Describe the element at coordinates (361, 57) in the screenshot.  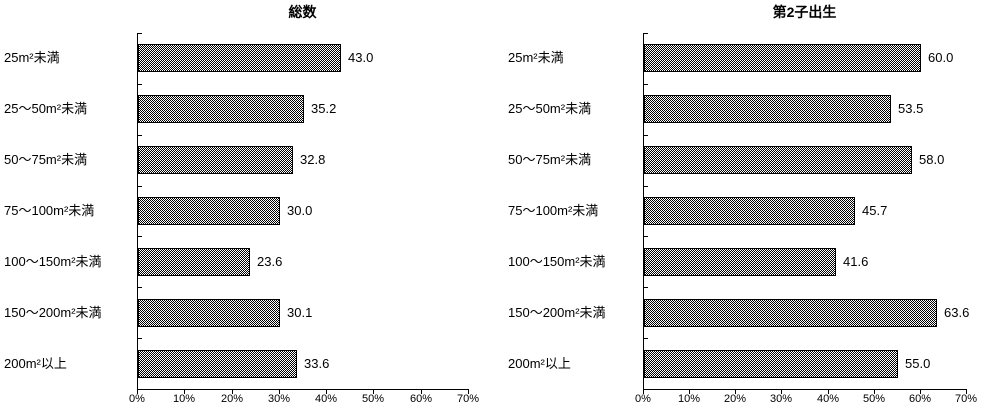
I see `value-label: 43.0` at that location.